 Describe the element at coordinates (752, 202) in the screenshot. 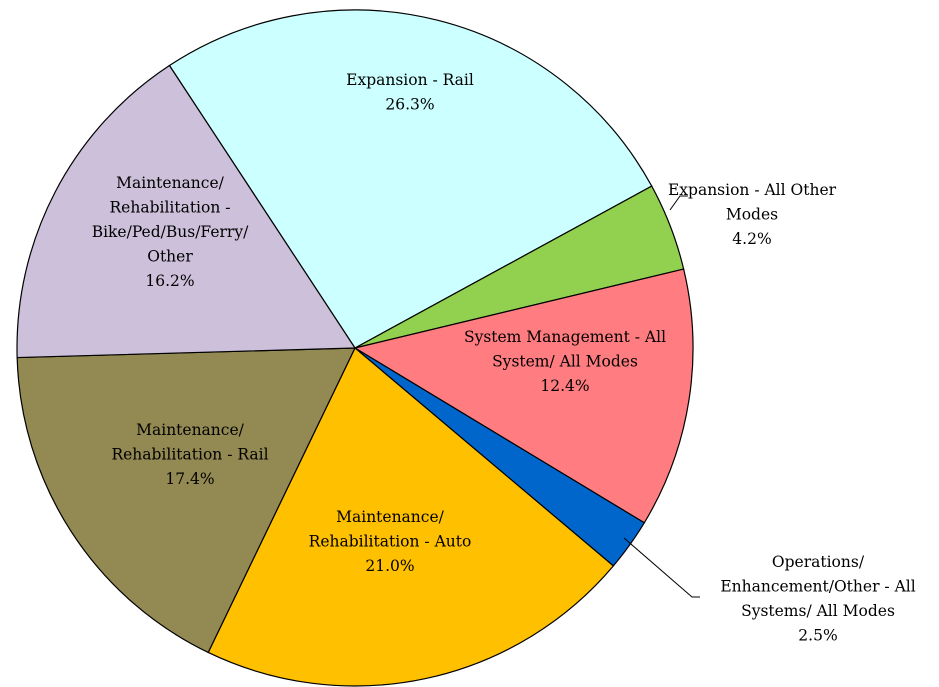

I see `slice-label: Expansion - All Other Modes` at that location.